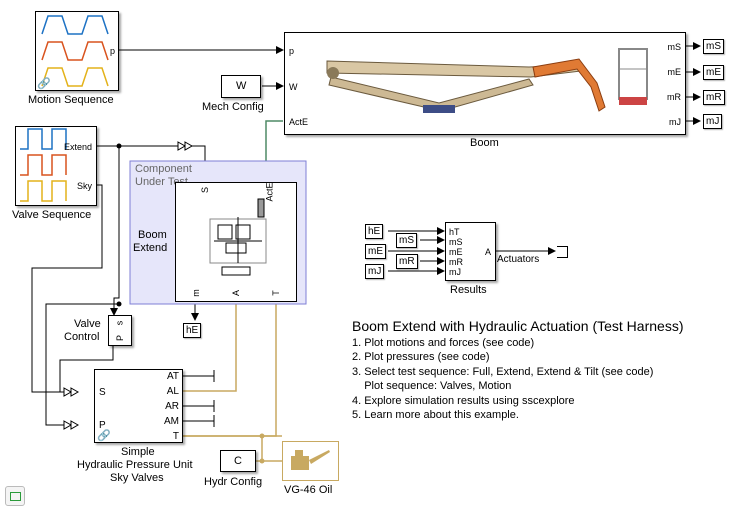 This screenshot has width=741, height=510. What do you see at coordinates (171, 421) in the screenshot?
I see `hpu-port-am: AM` at bounding box center [171, 421].